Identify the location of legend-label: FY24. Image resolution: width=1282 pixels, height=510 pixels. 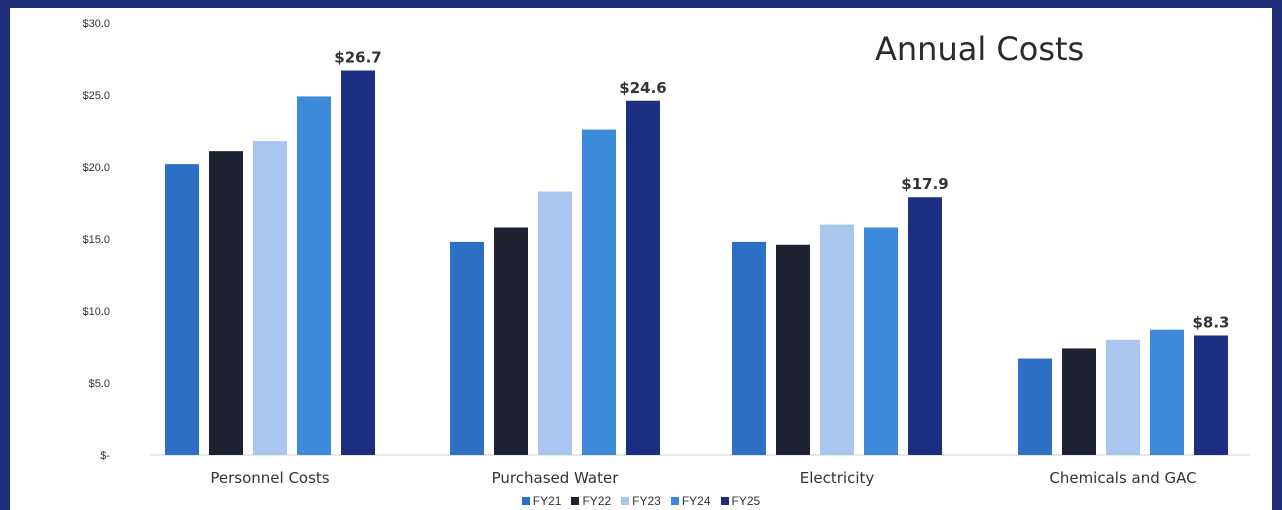
(696, 501).